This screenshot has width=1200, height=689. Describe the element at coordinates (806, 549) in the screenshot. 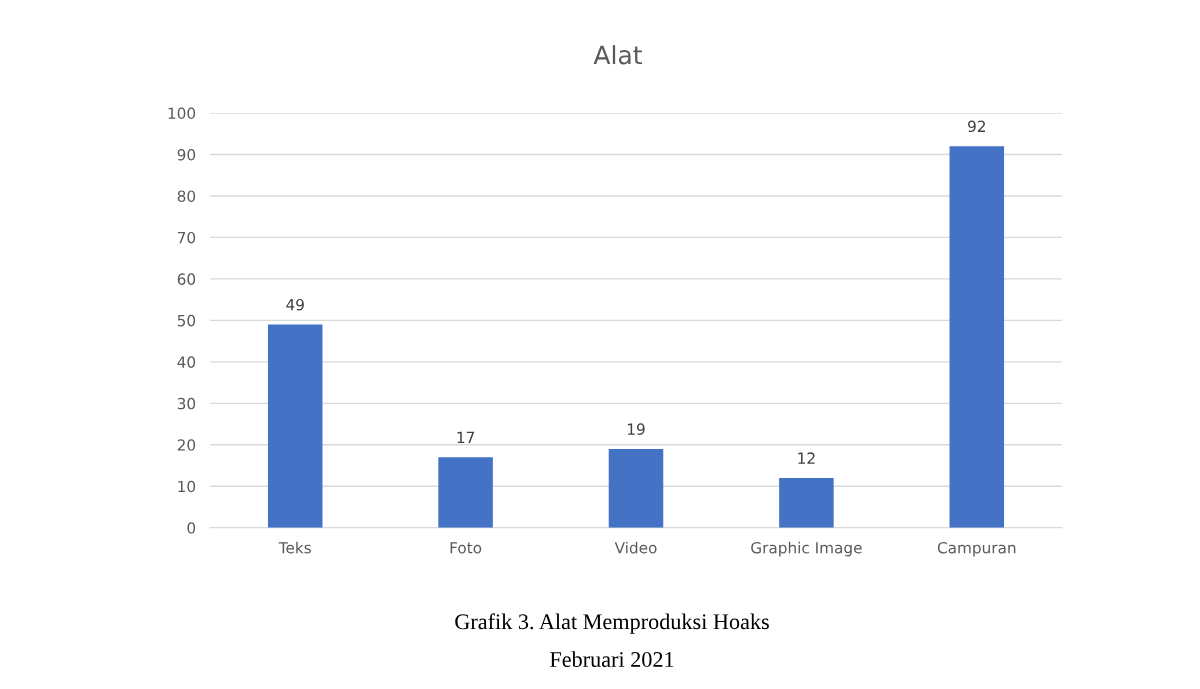

I see `x-tick-label: Graphic Image` at that location.